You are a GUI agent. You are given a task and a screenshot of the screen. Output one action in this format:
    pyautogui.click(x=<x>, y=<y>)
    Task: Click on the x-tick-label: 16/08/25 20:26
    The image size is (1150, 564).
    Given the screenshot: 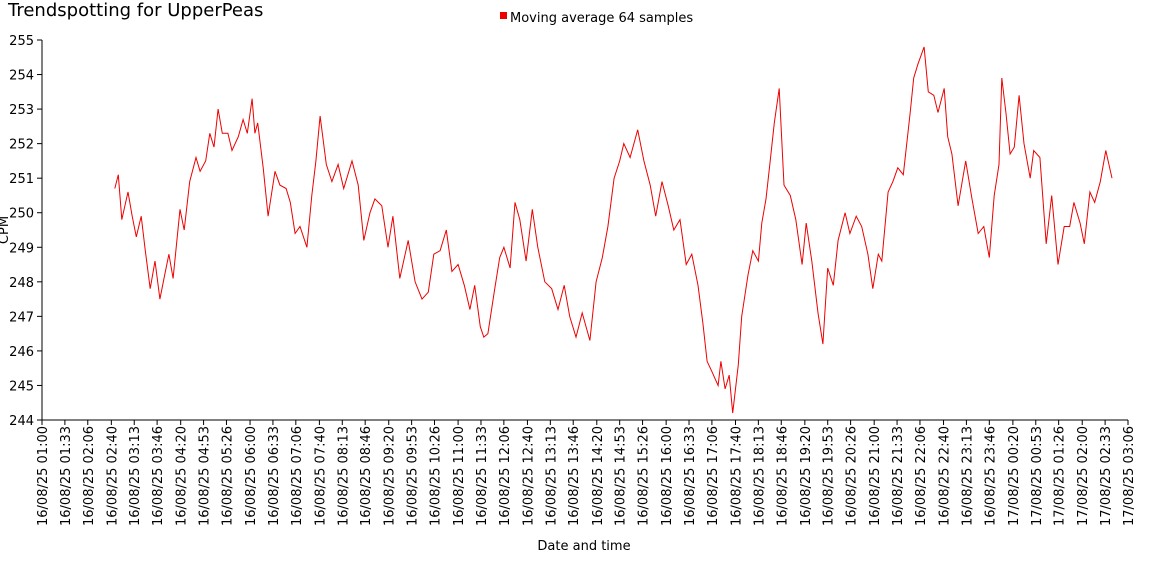 What is the action you would take?
    pyautogui.click(x=852, y=476)
    